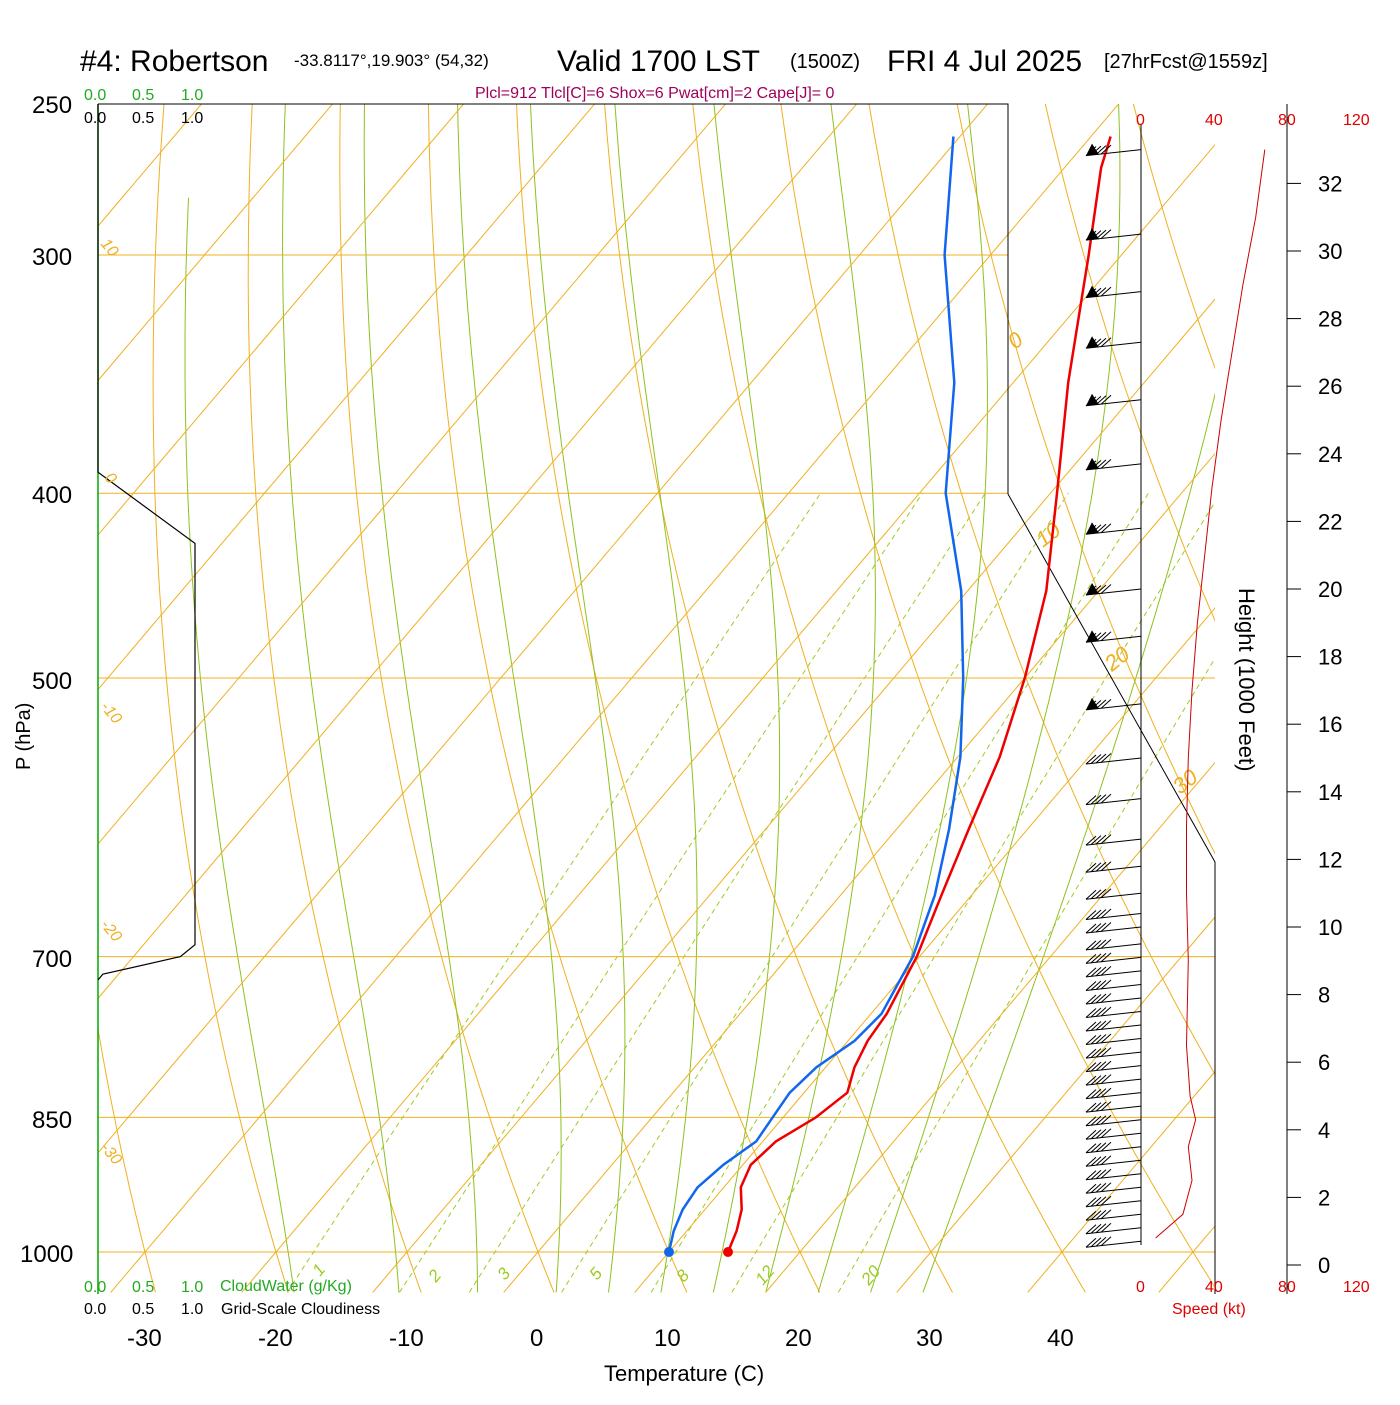 This screenshot has height=1405, width=1400. I want to click on speed-bottom-tick-120: 120, so click(1356, 1287).